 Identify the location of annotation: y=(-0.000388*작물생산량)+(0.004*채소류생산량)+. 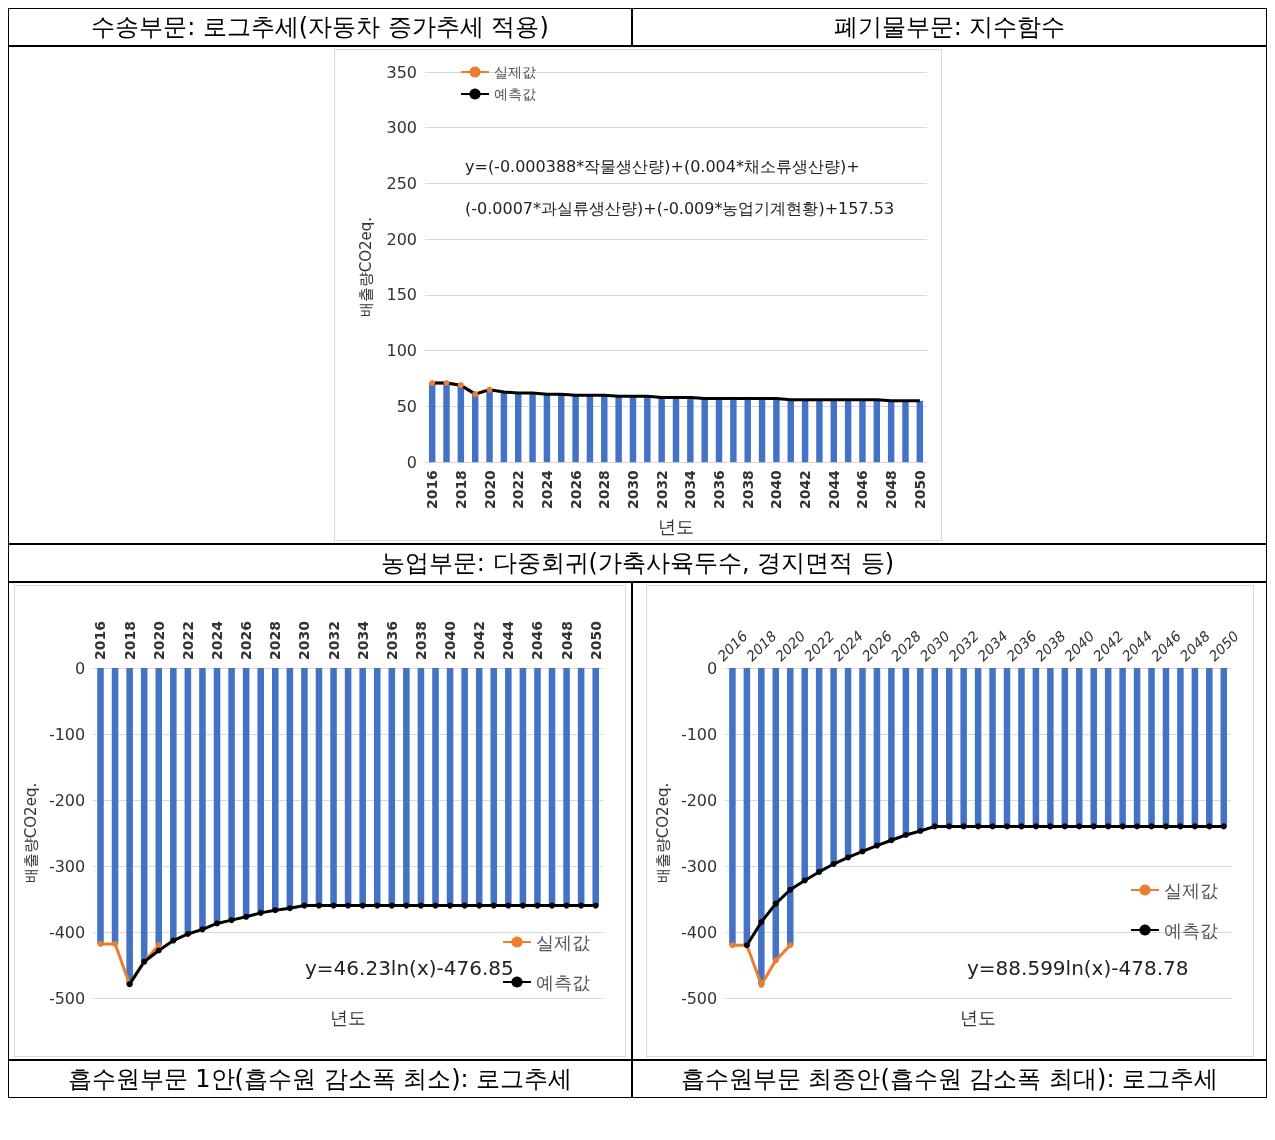
(662, 166).